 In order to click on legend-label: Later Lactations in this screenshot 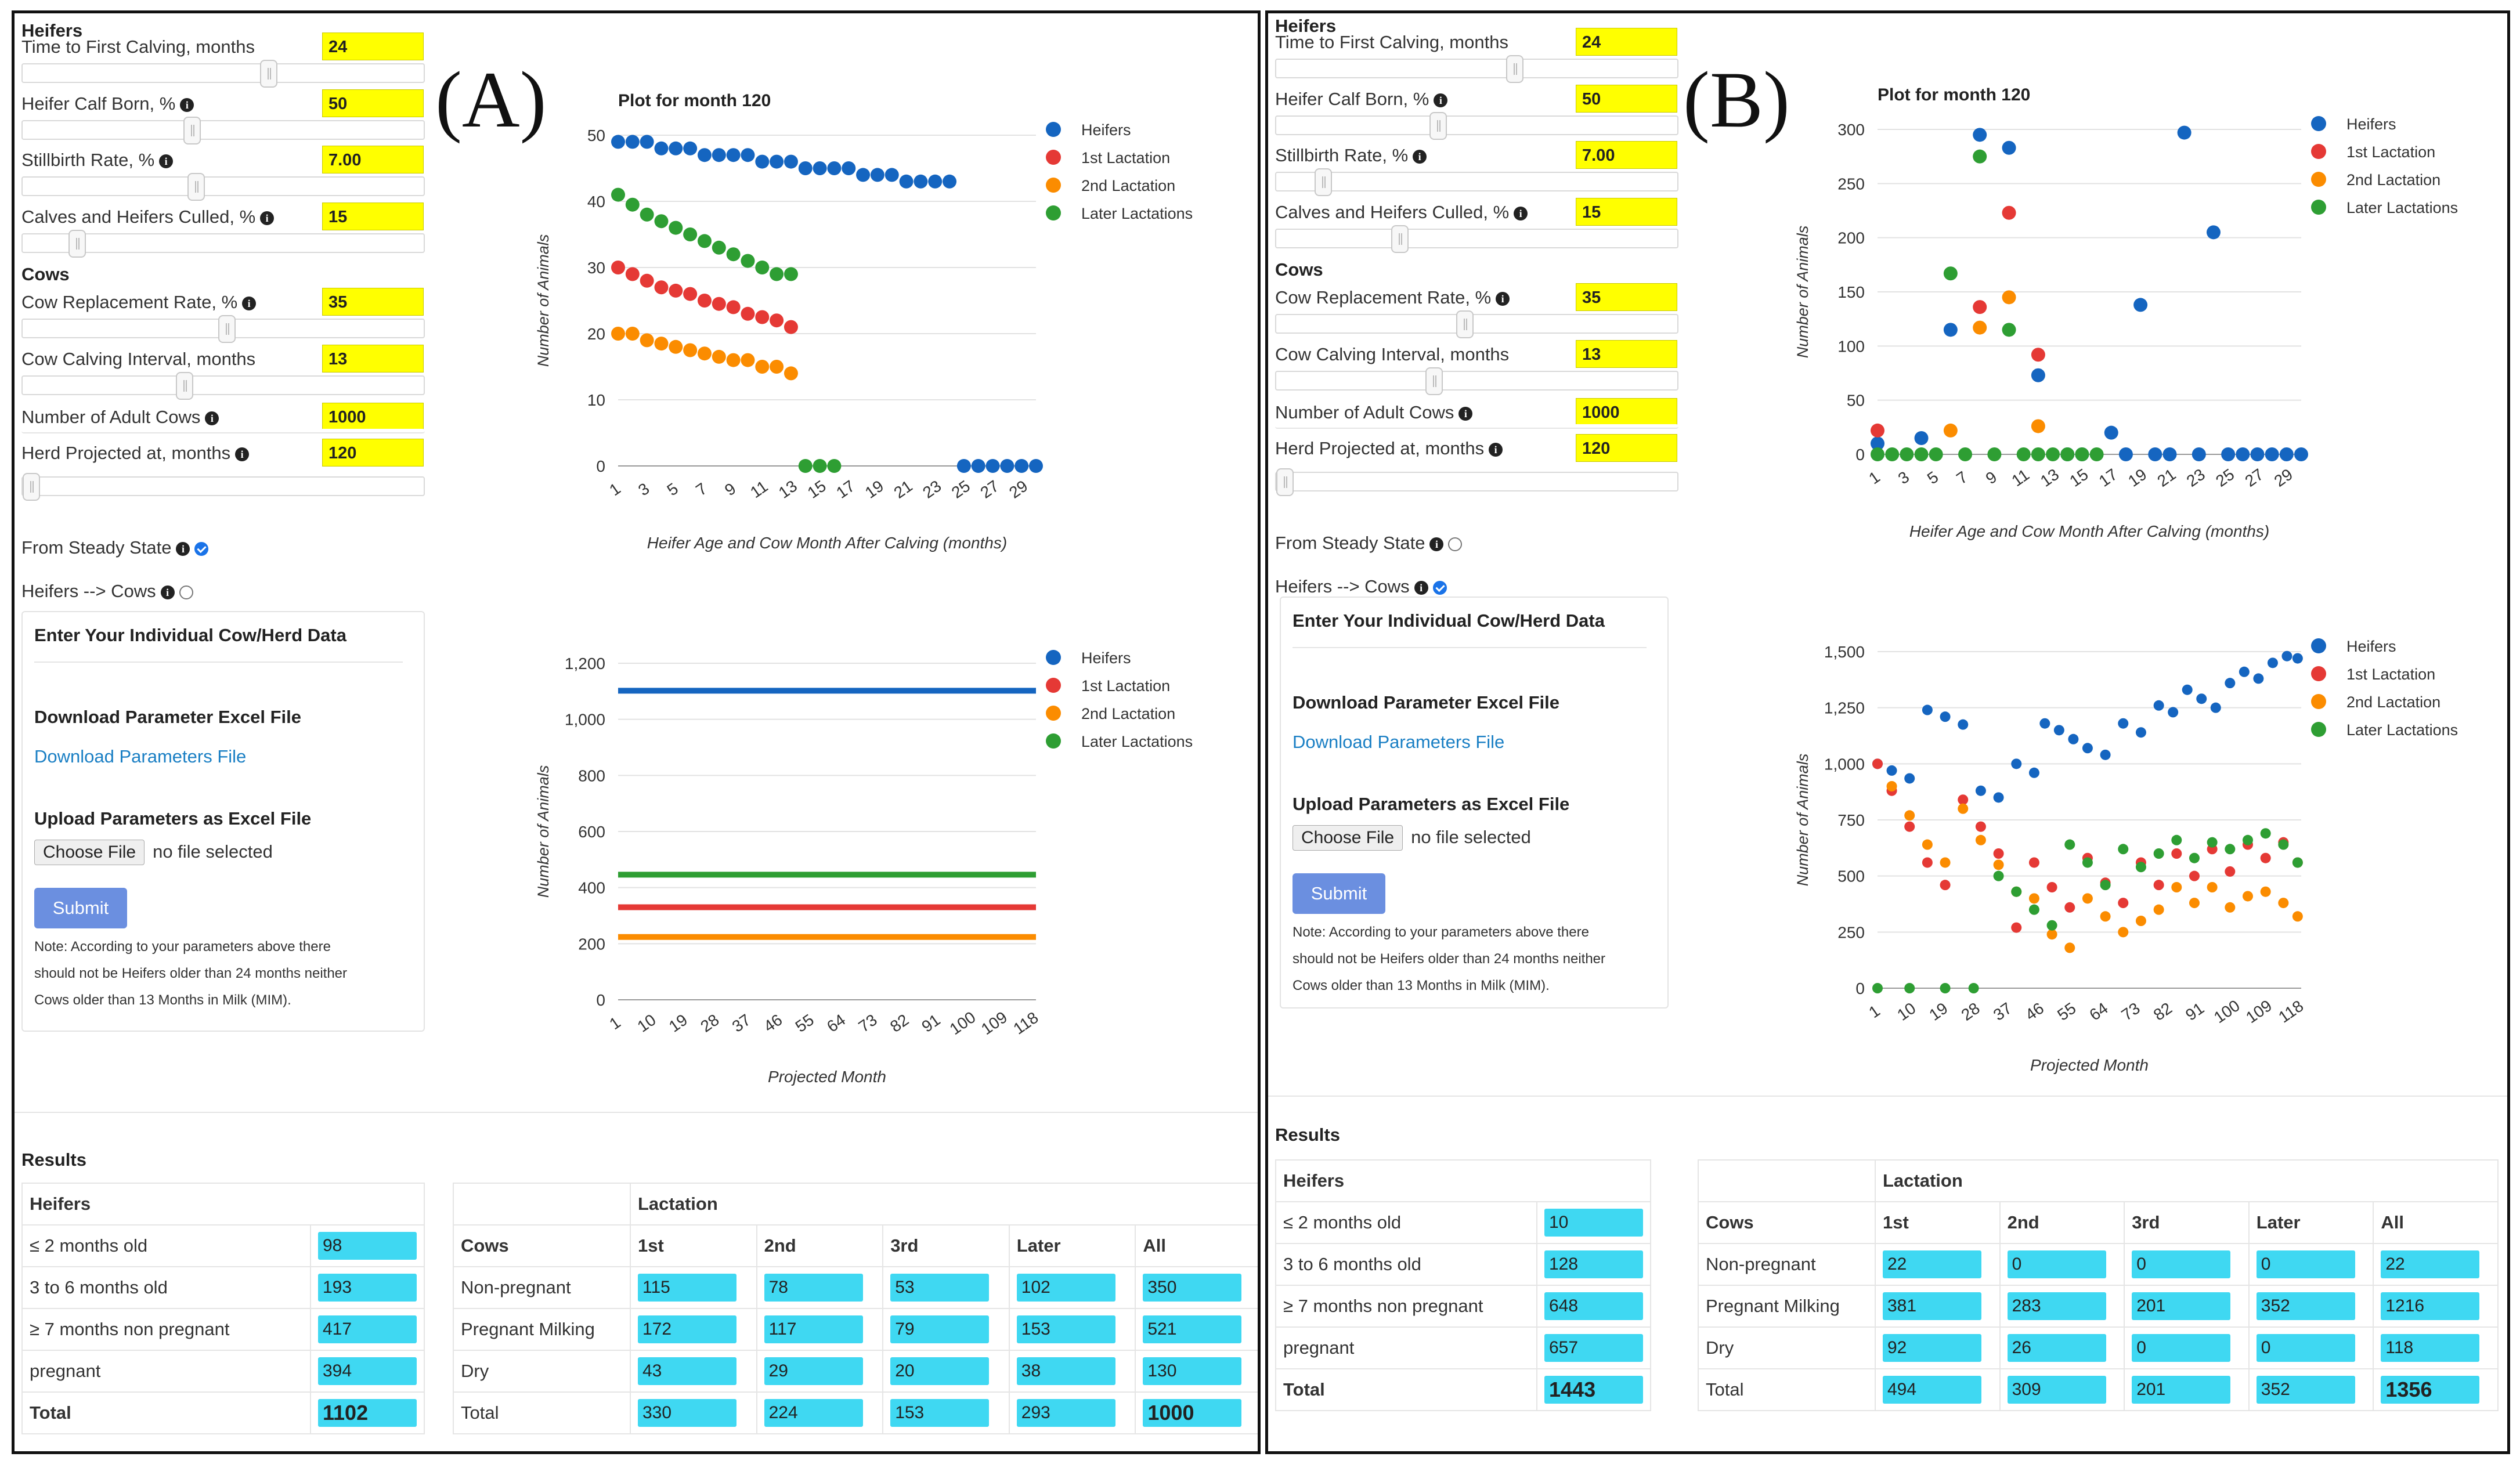, I will do `click(2402, 207)`.